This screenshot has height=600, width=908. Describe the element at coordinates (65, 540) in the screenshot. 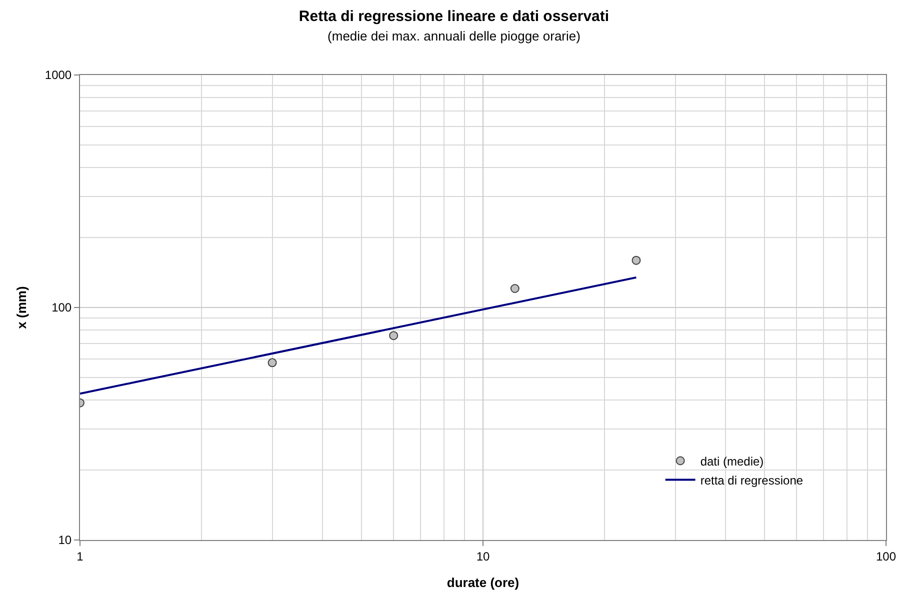

I see `y-tick-label: 10` at that location.